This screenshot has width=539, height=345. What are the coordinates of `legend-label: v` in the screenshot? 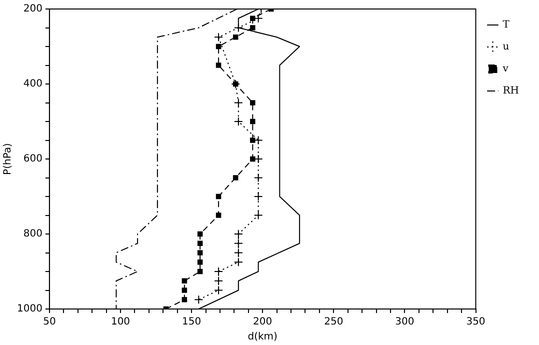 It's located at (505, 69).